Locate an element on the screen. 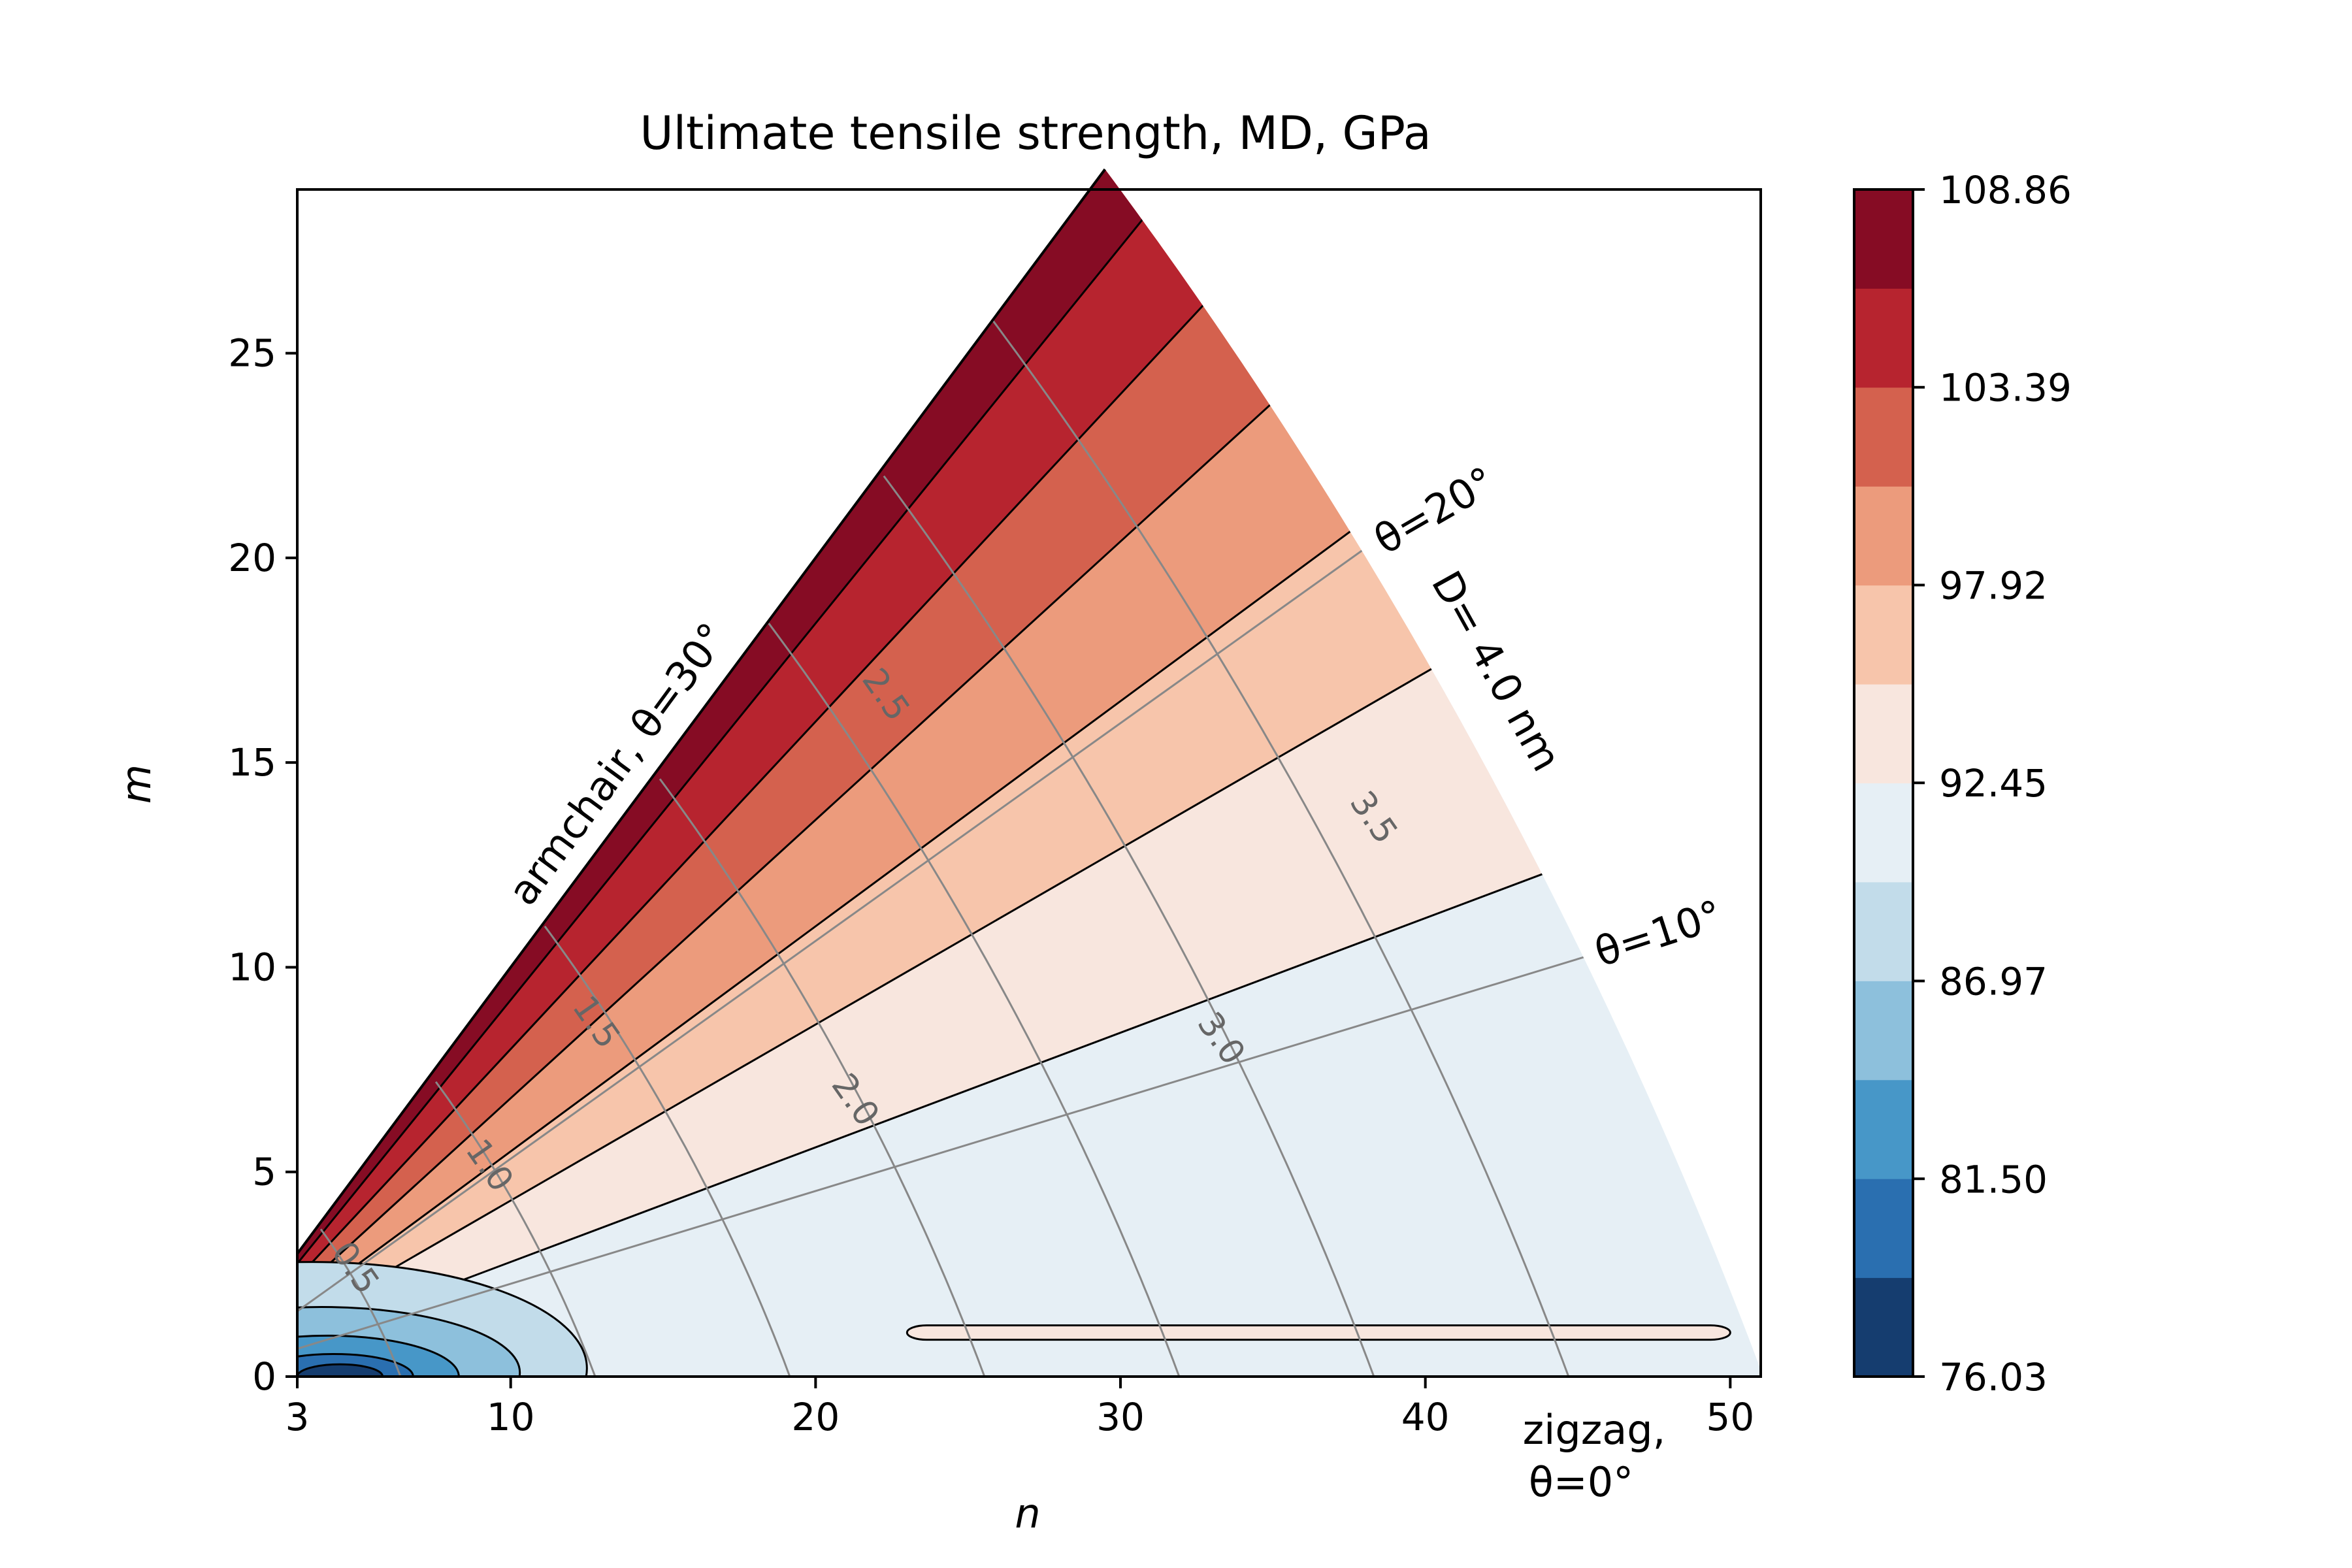 The image size is (2352, 1568). colorbar-tick-label: 103.39 is located at coordinates (2005, 388).